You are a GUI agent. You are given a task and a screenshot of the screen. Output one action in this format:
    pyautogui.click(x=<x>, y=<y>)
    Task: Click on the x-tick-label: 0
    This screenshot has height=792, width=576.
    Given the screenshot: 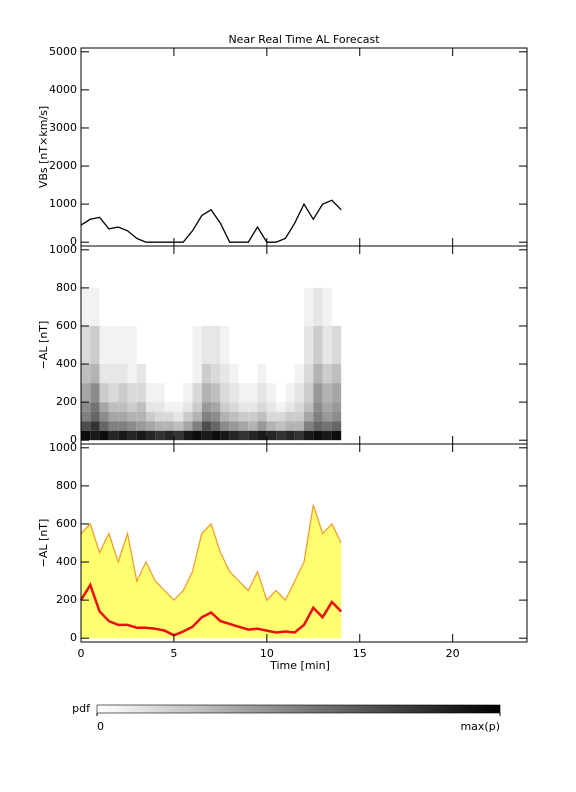 What is the action you would take?
    pyautogui.click(x=81, y=653)
    